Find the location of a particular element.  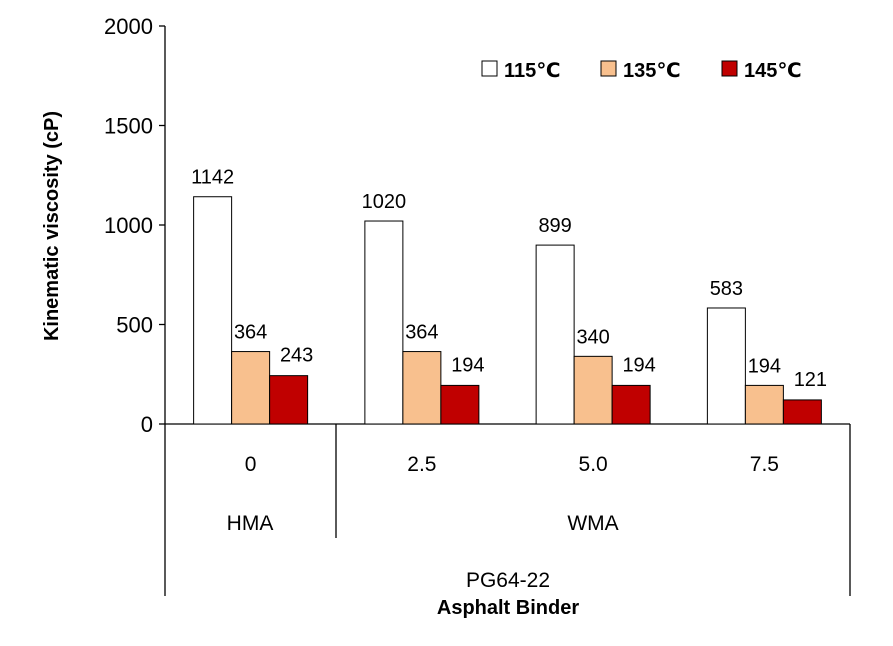

category-label: 2.5 is located at coordinates (421, 464).